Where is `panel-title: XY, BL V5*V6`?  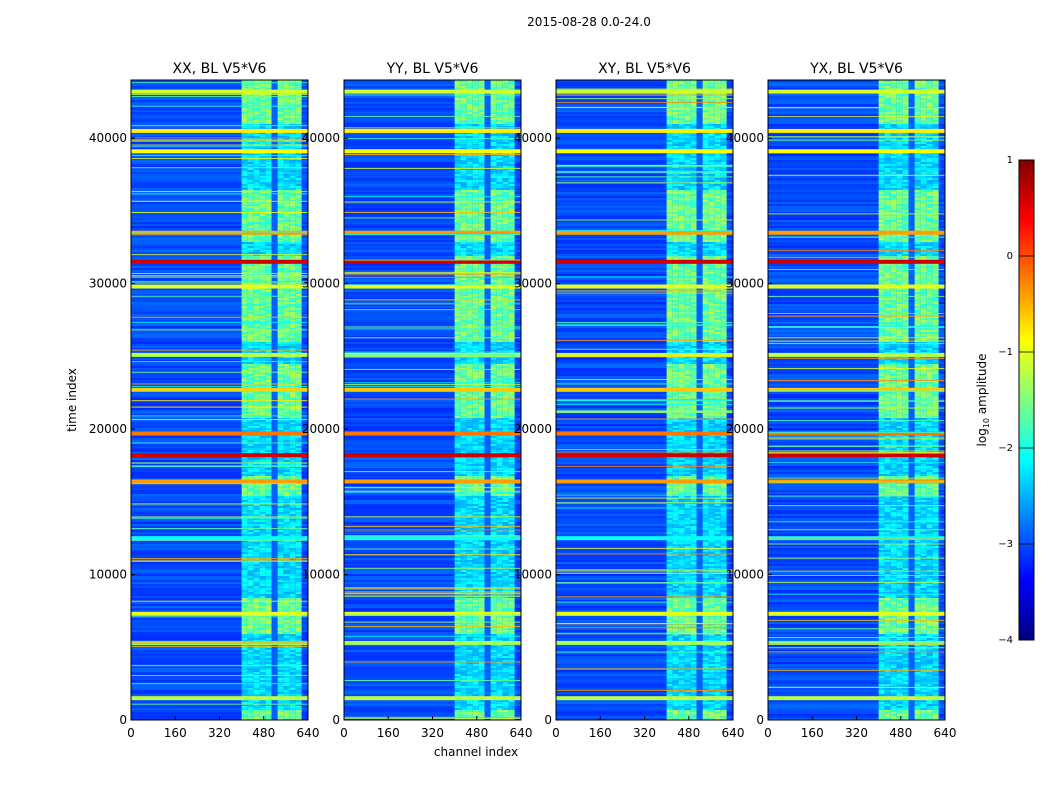 panel-title: XY, BL V5*V6 is located at coordinates (644, 69).